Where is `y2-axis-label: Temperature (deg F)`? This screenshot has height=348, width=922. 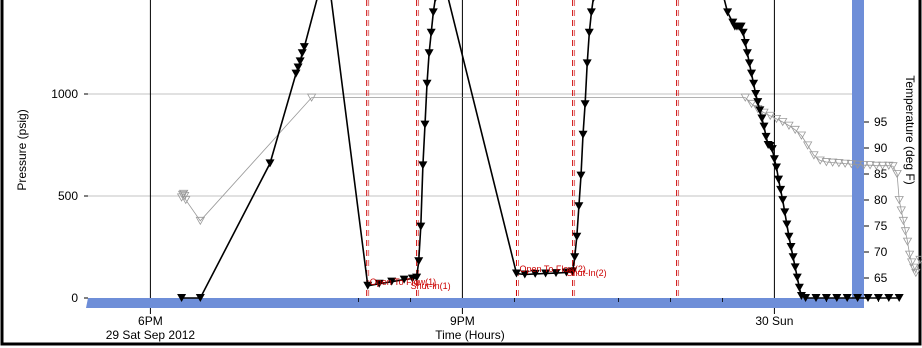
y2-axis-label: Temperature (deg F) is located at coordinates (910, 129).